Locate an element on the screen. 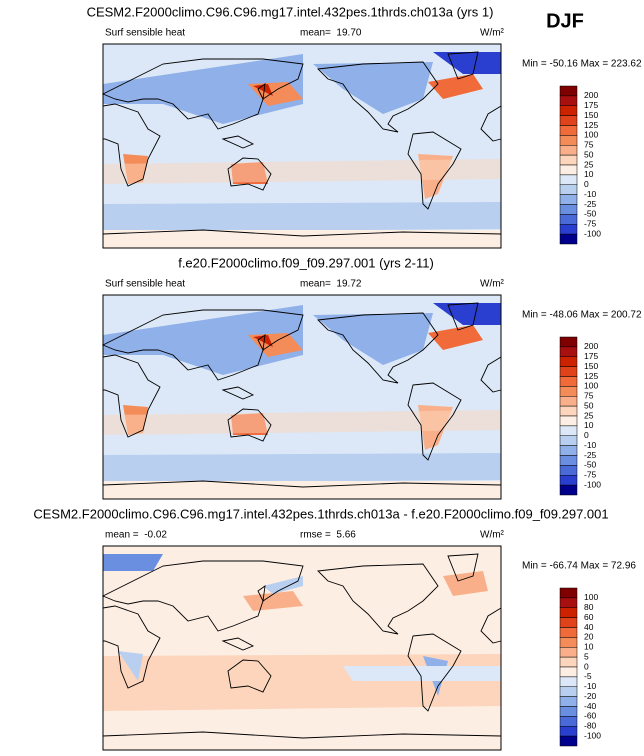 The width and height of the screenshot is (644, 756). min-max: Min = -50.16 Max = 223.62 is located at coordinates (582, 64).